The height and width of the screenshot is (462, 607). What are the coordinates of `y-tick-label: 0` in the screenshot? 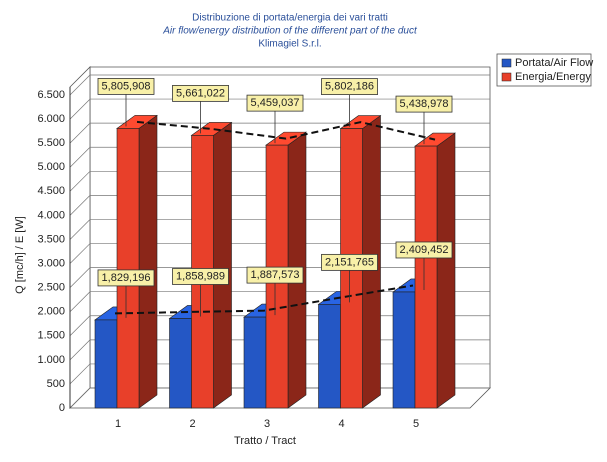 It's located at (62, 408).